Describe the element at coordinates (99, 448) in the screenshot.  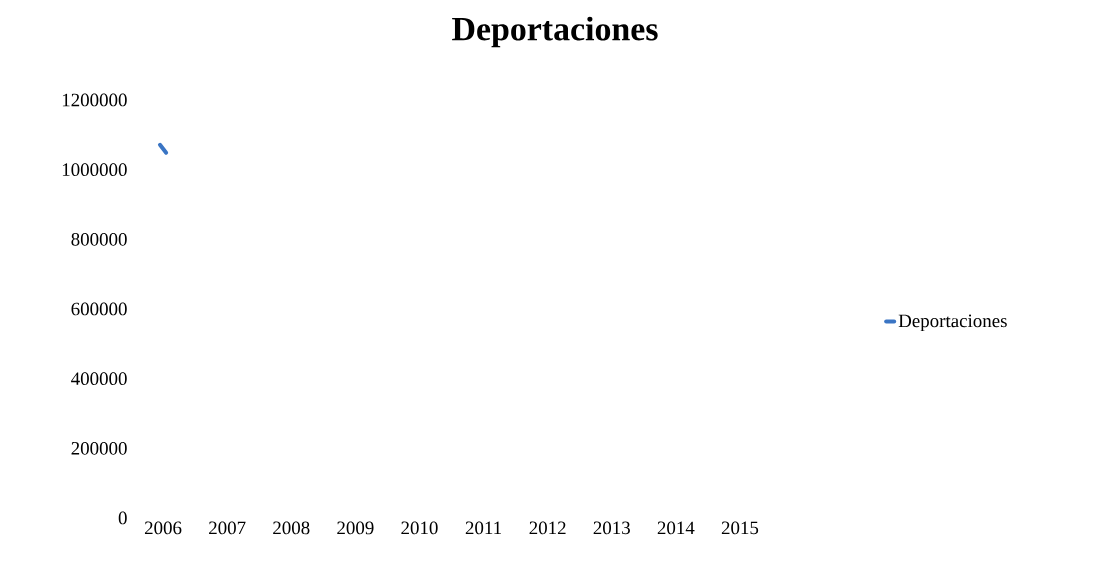
I see `y-tick-label: 200000` at that location.